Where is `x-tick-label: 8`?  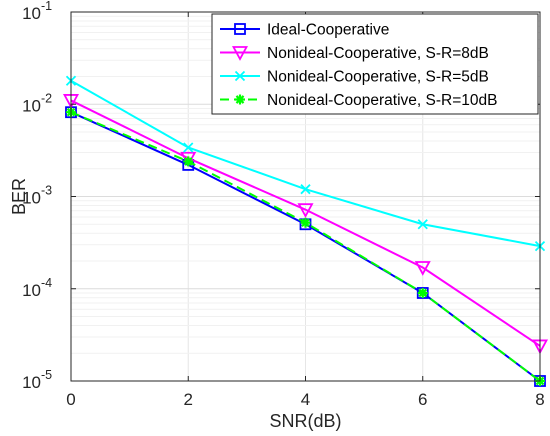 x-tick-label: 8 is located at coordinates (539, 399).